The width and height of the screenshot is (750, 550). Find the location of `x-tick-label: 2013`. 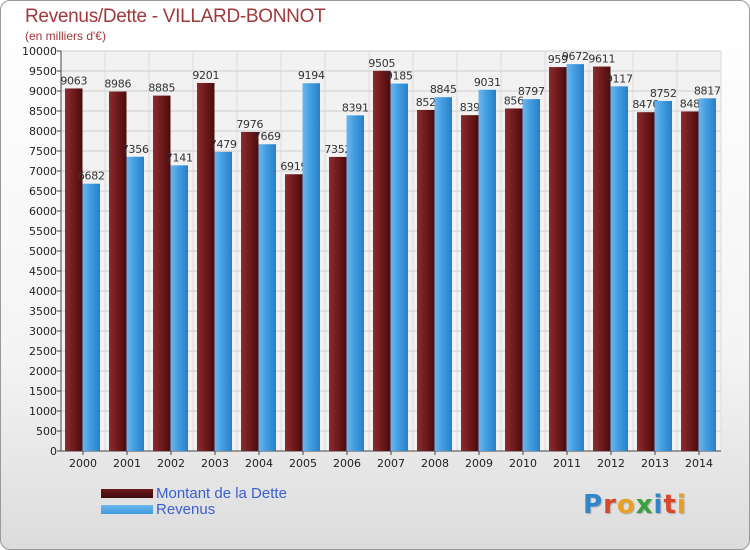

x-tick-label: 2013 is located at coordinates (655, 463).